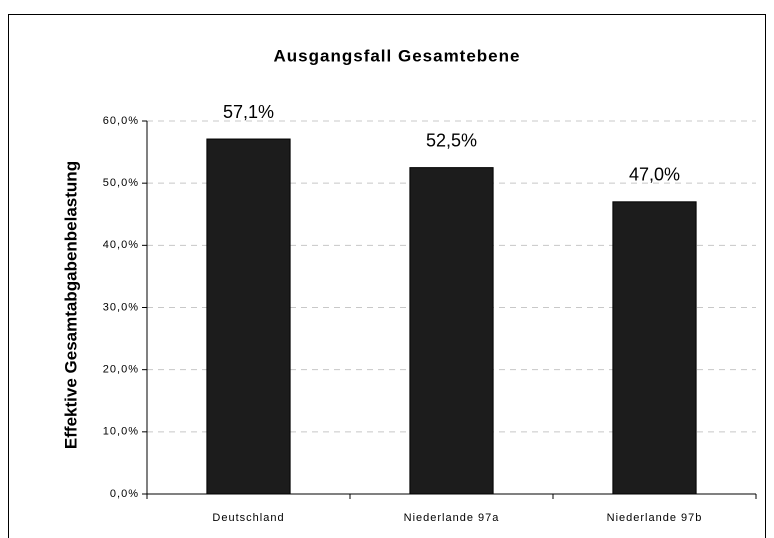 The height and width of the screenshot is (538, 774). I want to click on chart-title: Ausgangsfall Gesamtebene, so click(397, 55).